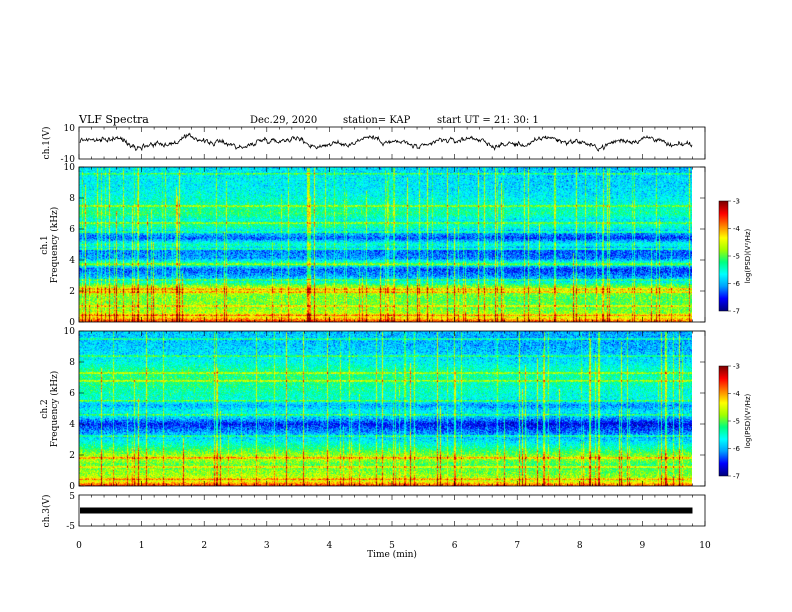 The height and width of the screenshot is (612, 792). Describe the element at coordinates (72, 425) in the screenshot. I see `ch2-spectrogram-ytick-label: 4` at that location.